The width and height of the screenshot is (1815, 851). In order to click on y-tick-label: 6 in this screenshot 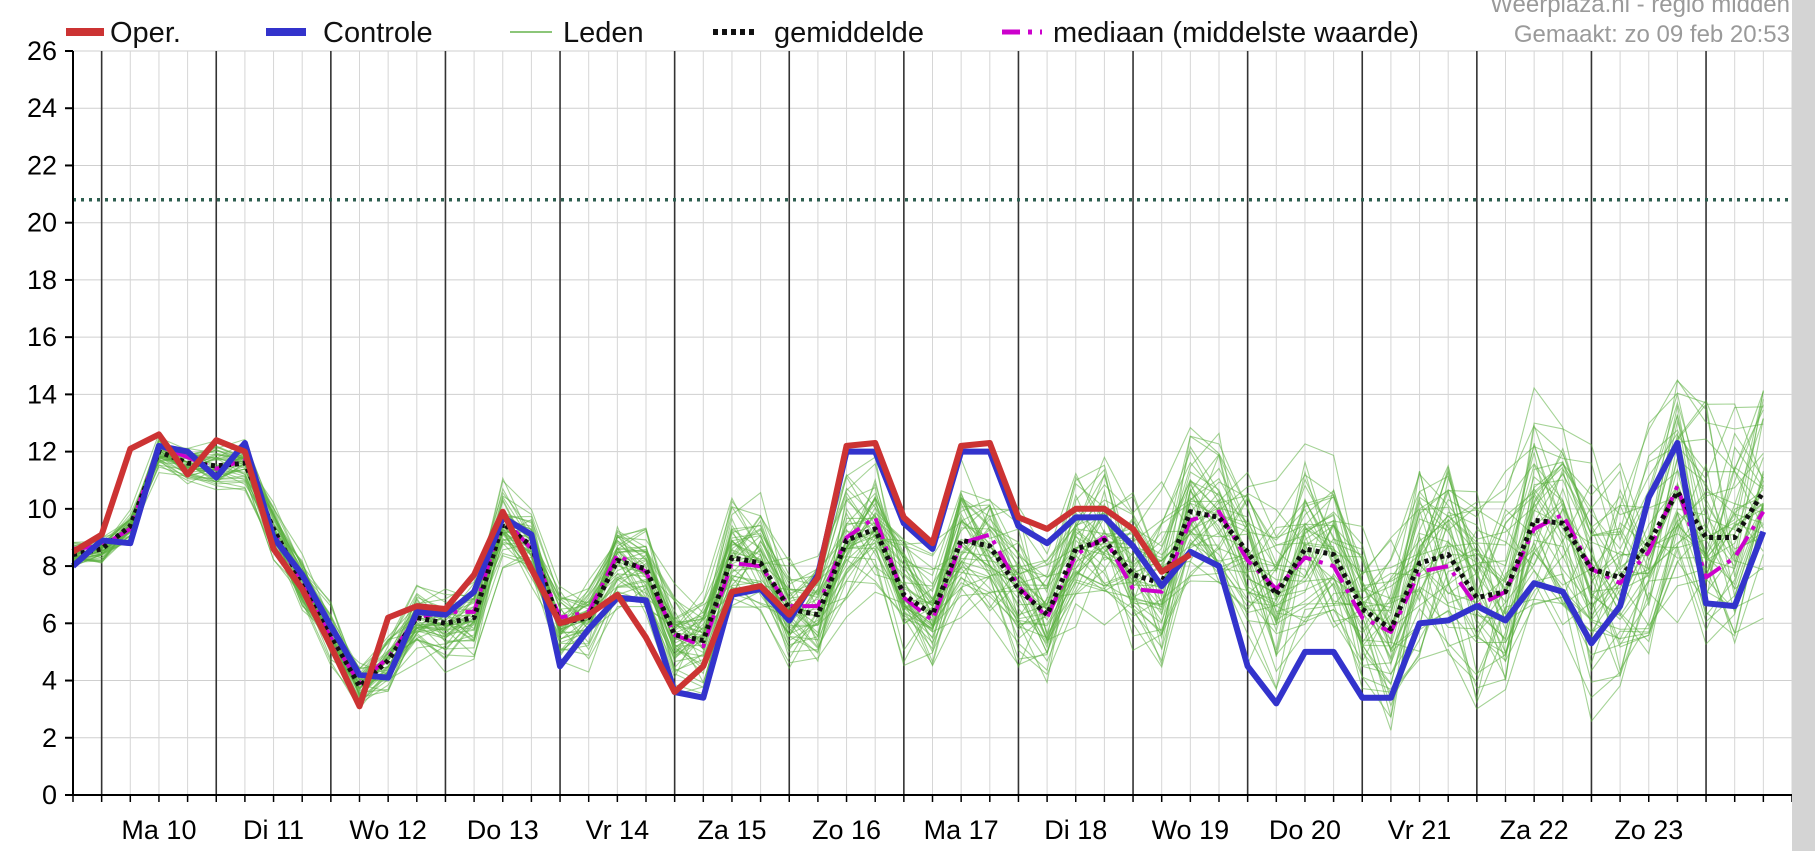, I will do `click(49, 623)`.